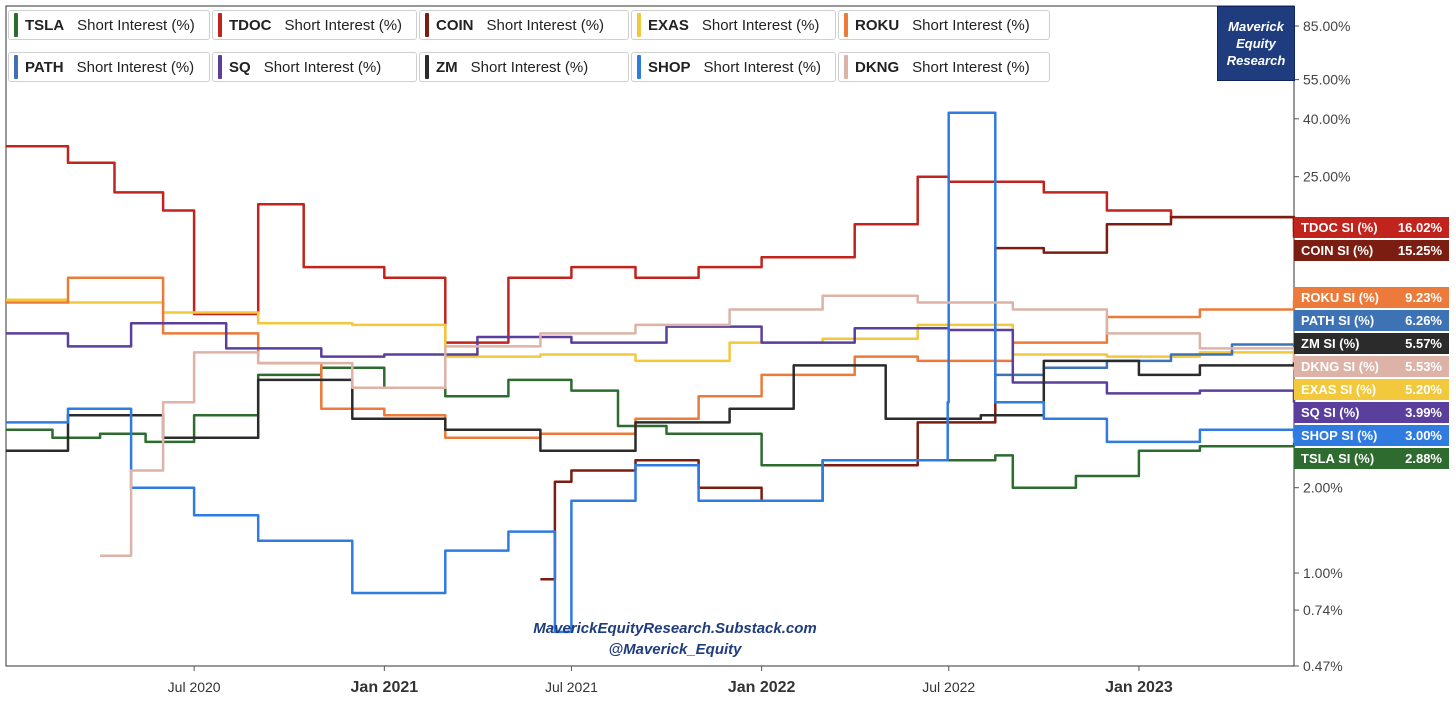  What do you see at coordinates (1326, 80) in the screenshot?
I see `y-tick-label: 55.00%` at bounding box center [1326, 80].